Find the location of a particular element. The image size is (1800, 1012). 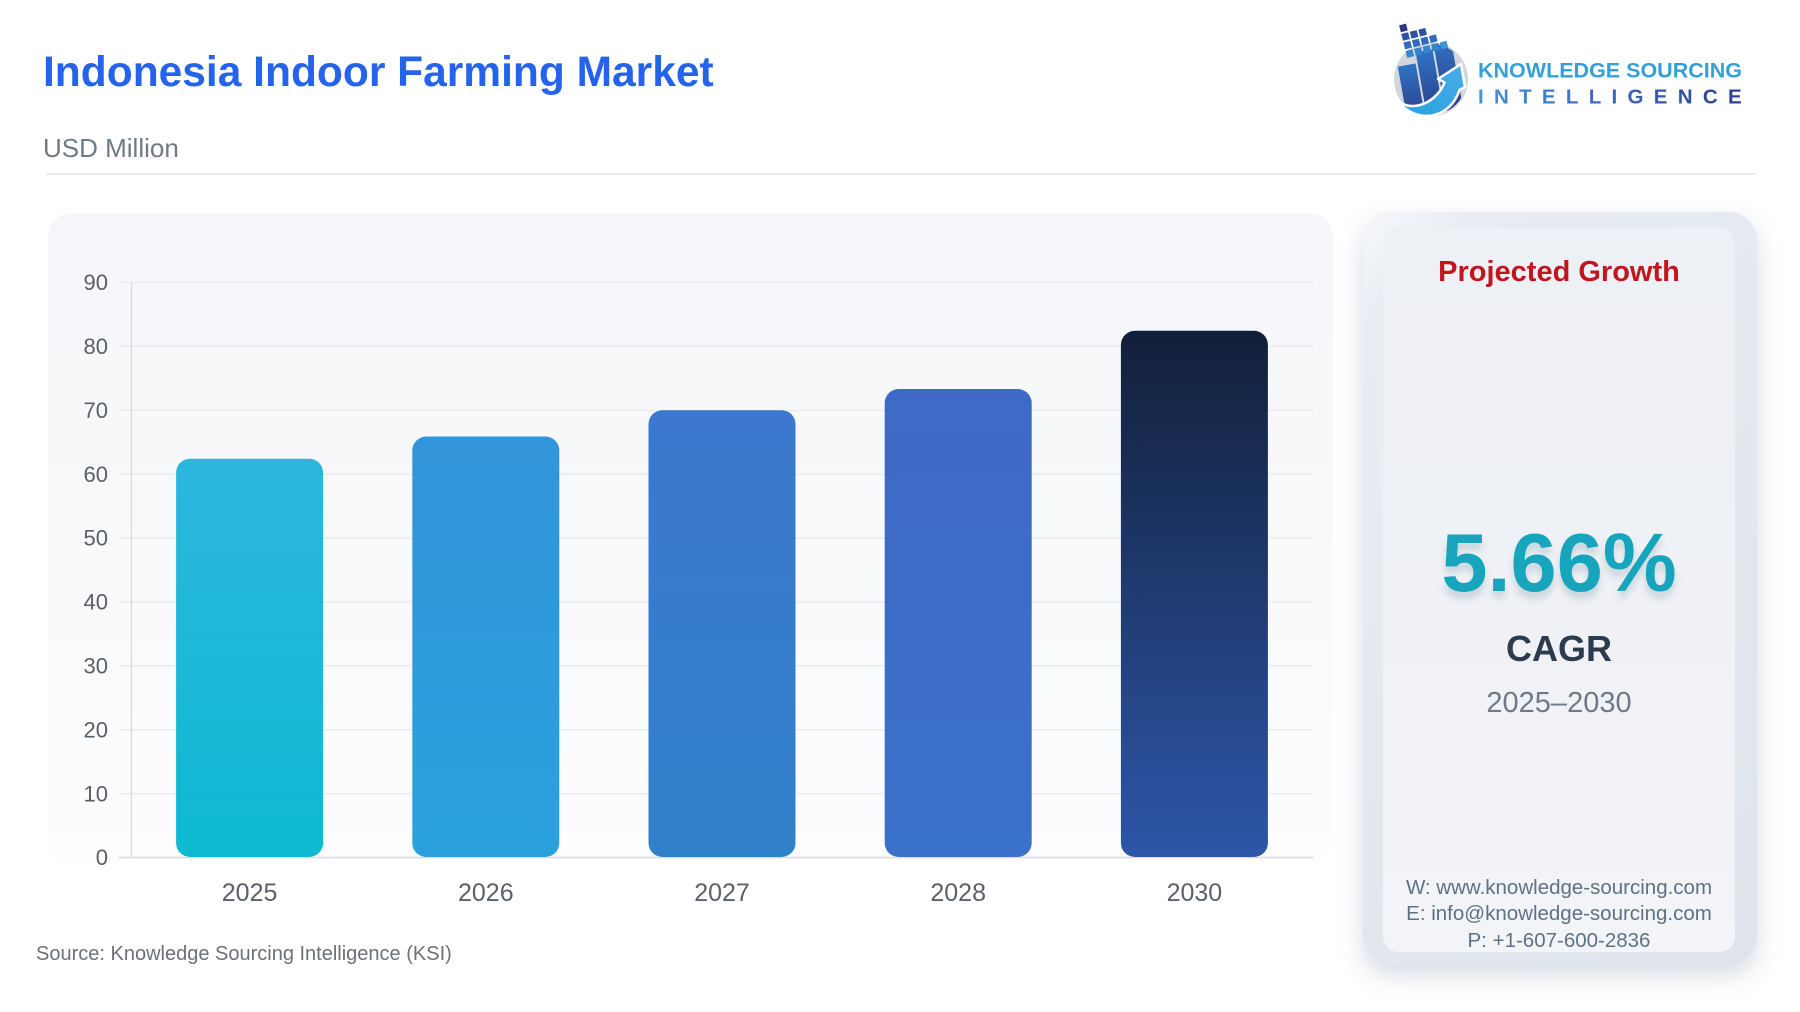

svg-text: 80 is located at coordinates (96, 346).